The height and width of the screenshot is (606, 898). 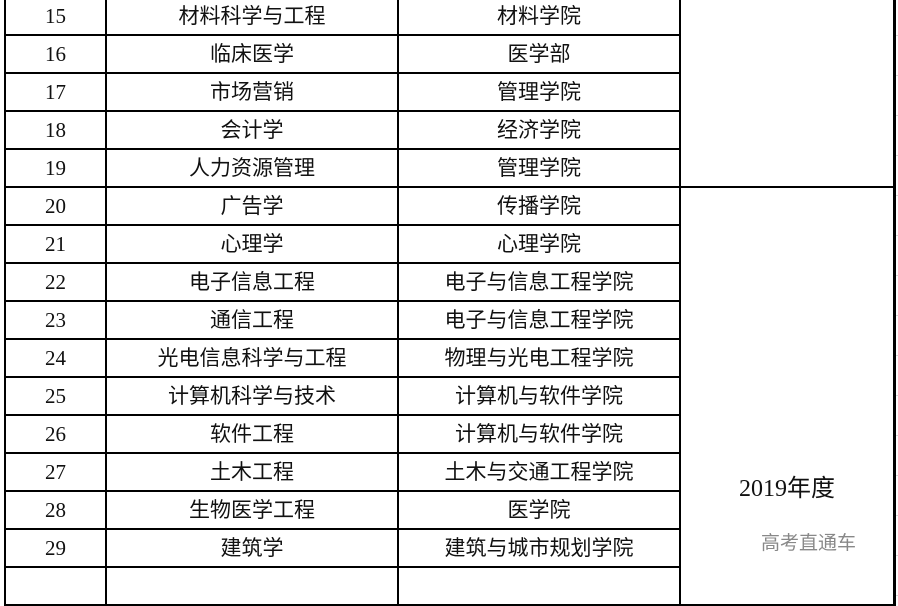 What do you see at coordinates (252, 18) in the screenshot?
I see `major-name: 材料科学与工程` at bounding box center [252, 18].